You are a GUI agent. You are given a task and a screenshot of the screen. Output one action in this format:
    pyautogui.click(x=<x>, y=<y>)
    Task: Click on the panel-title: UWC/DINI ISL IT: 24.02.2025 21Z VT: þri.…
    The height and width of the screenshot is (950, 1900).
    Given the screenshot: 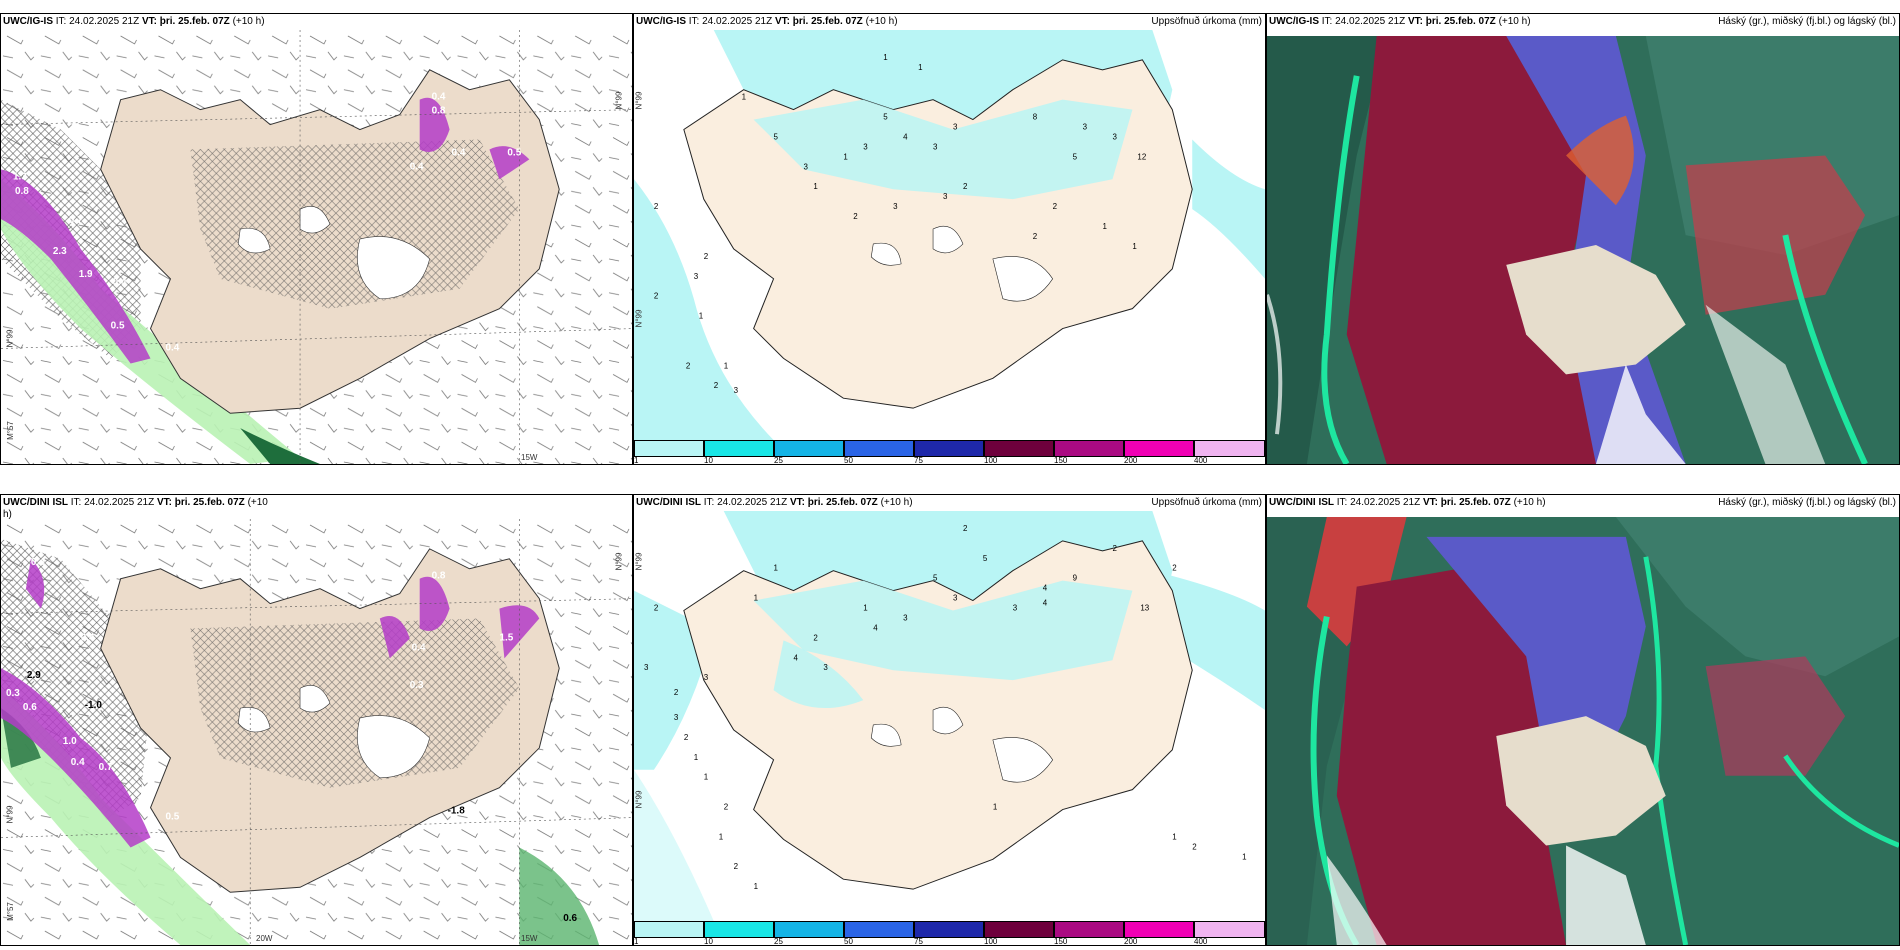 What is the action you would take?
    pyautogui.click(x=135, y=509)
    